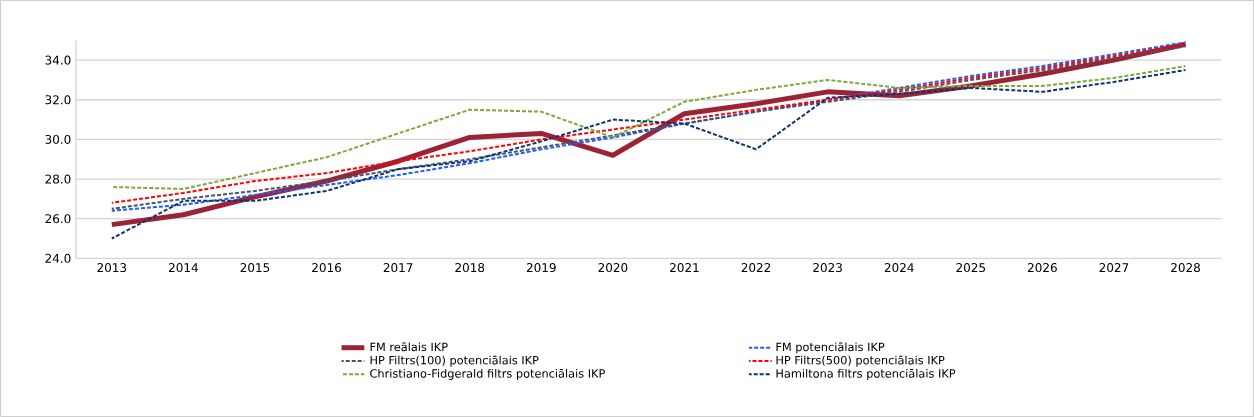 The image size is (1254, 417). What do you see at coordinates (1185, 268) in the screenshot?
I see `x-tick-label: 2028` at bounding box center [1185, 268].